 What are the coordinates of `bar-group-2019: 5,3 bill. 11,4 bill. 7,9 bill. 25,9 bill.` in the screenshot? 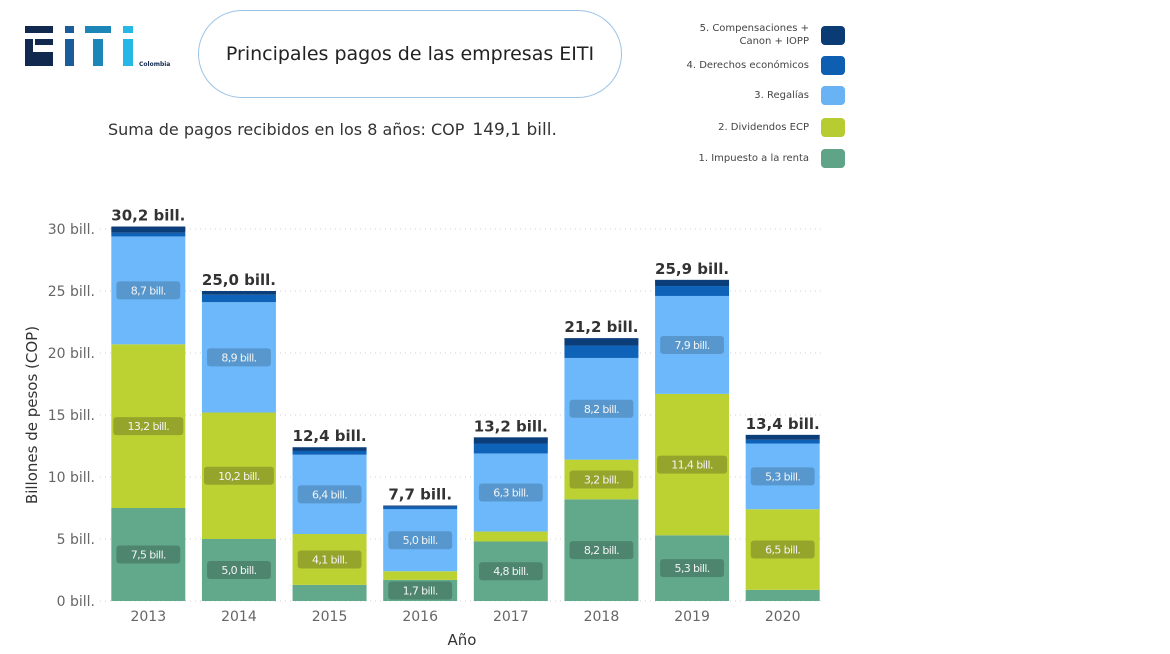 It's located at (692, 430).